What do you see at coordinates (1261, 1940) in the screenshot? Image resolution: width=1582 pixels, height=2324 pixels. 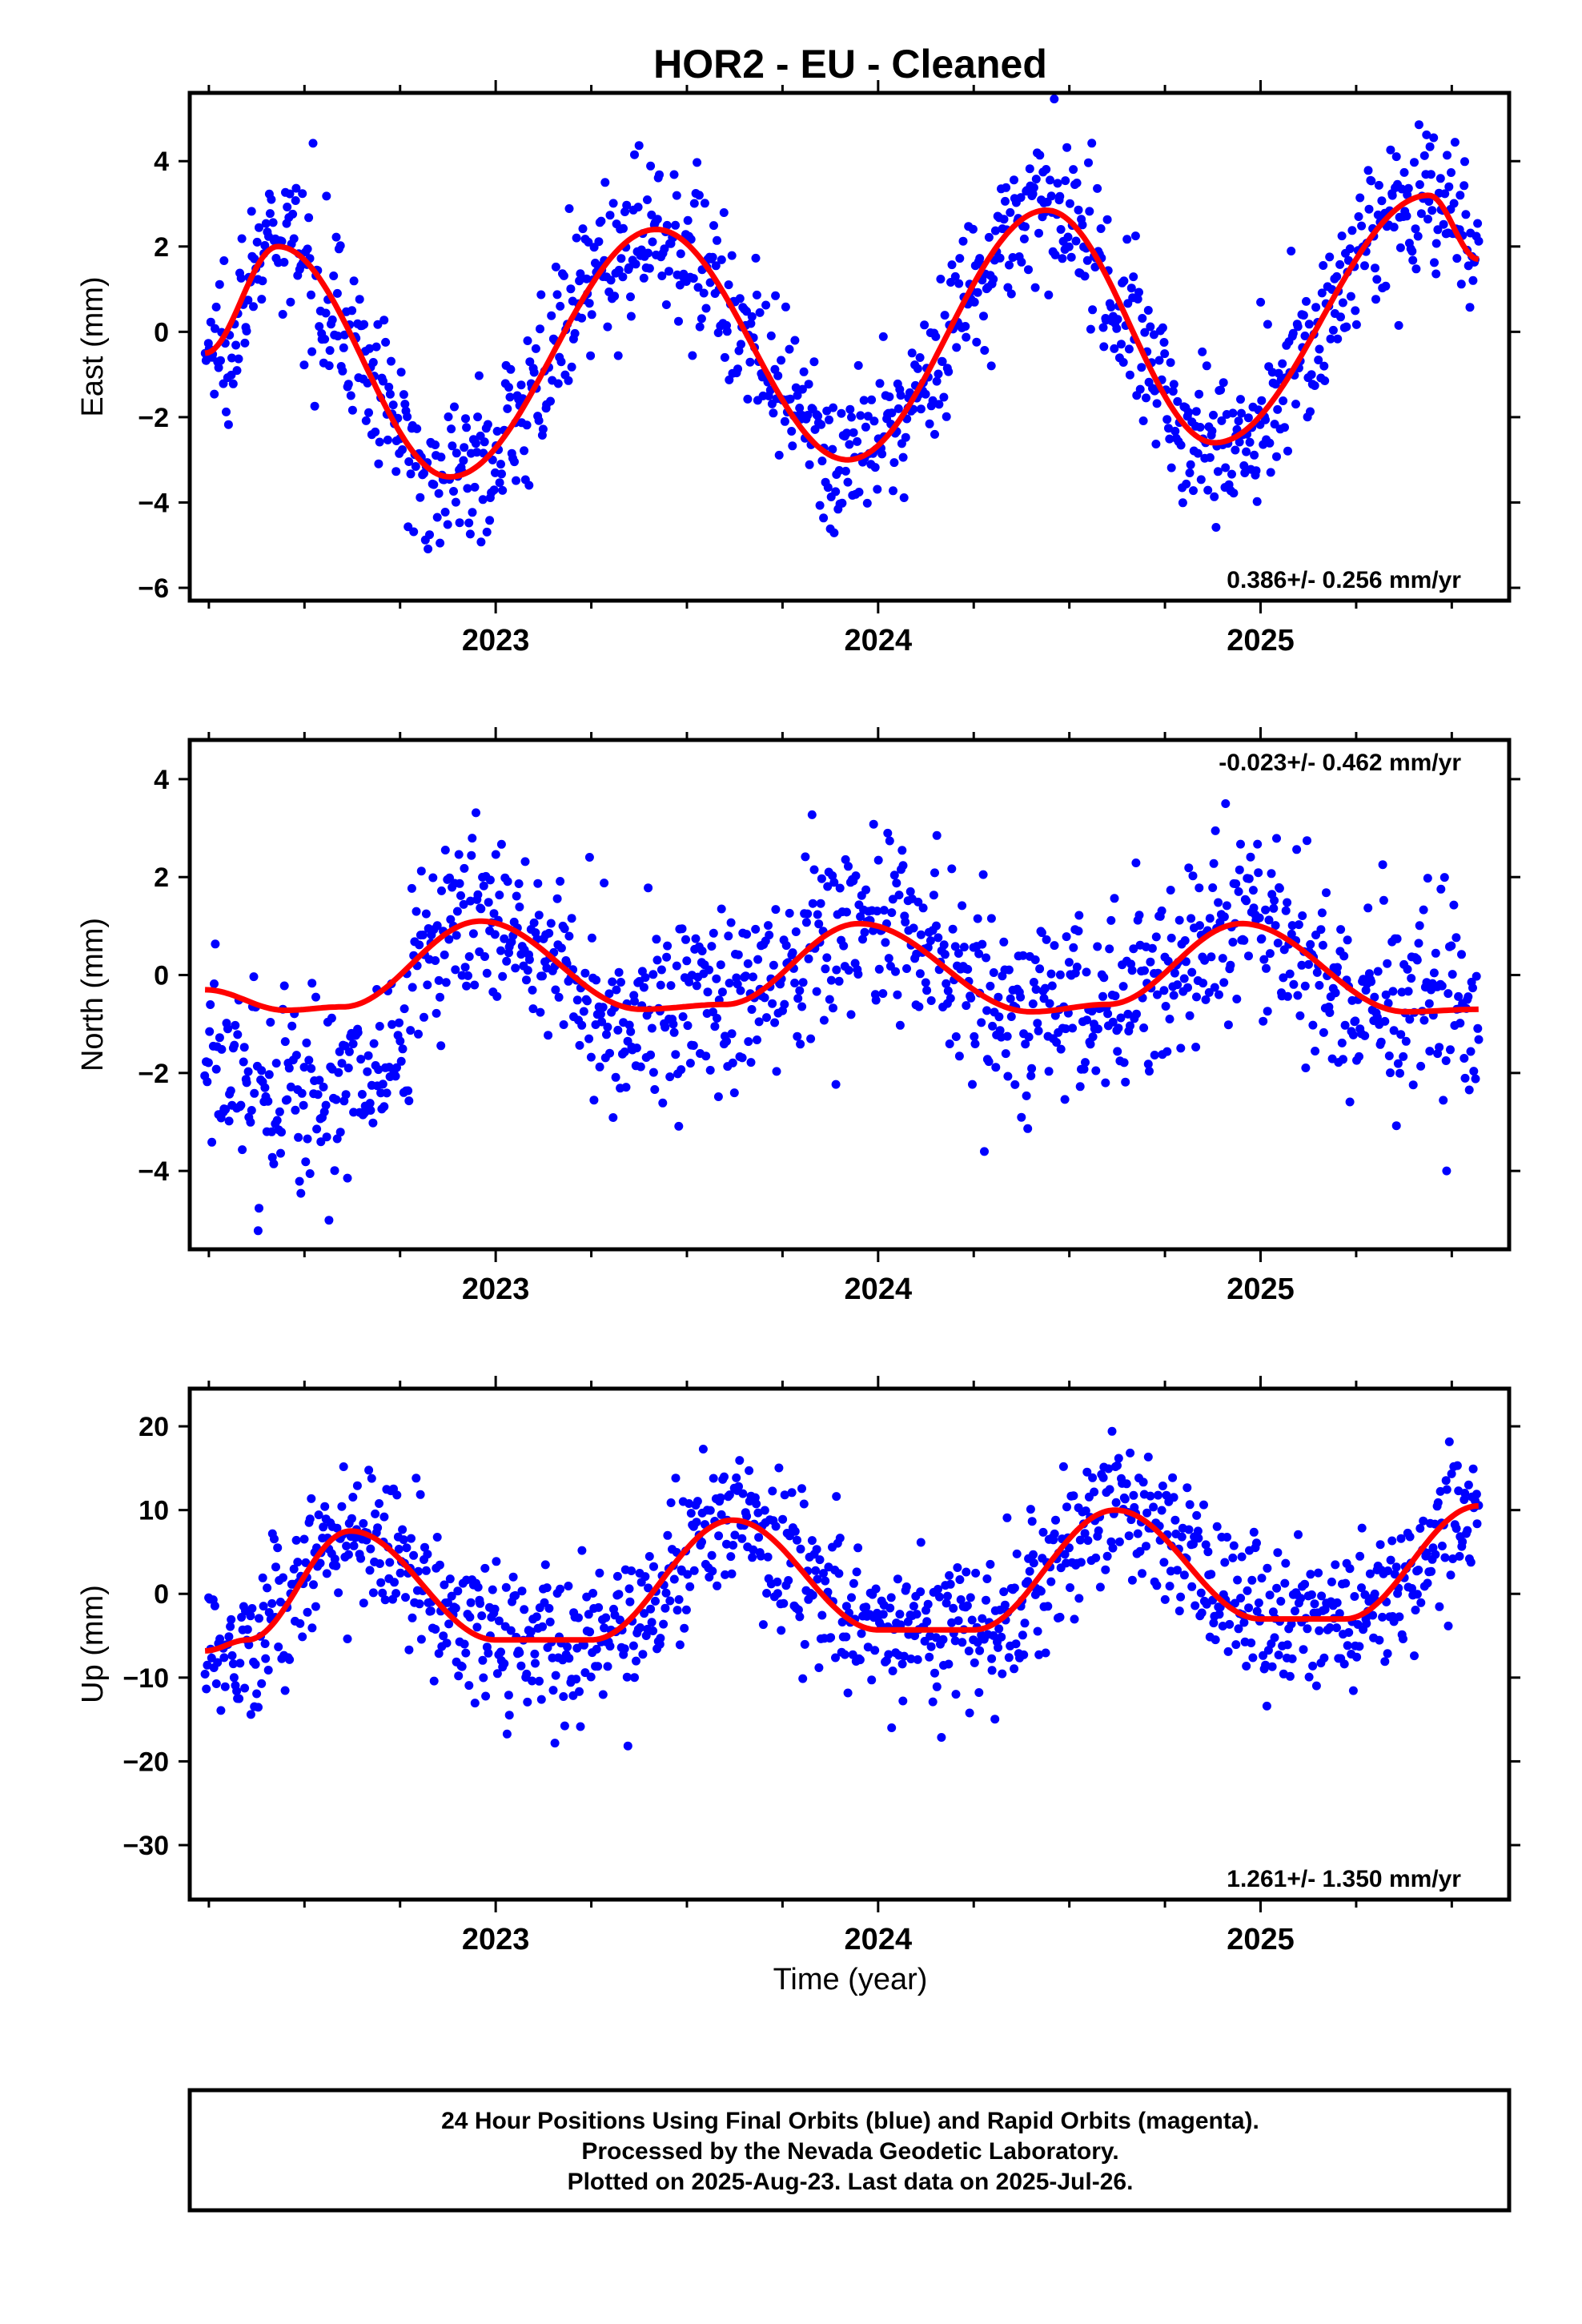 I see `x-tick-label: 2025` at bounding box center [1261, 1940].